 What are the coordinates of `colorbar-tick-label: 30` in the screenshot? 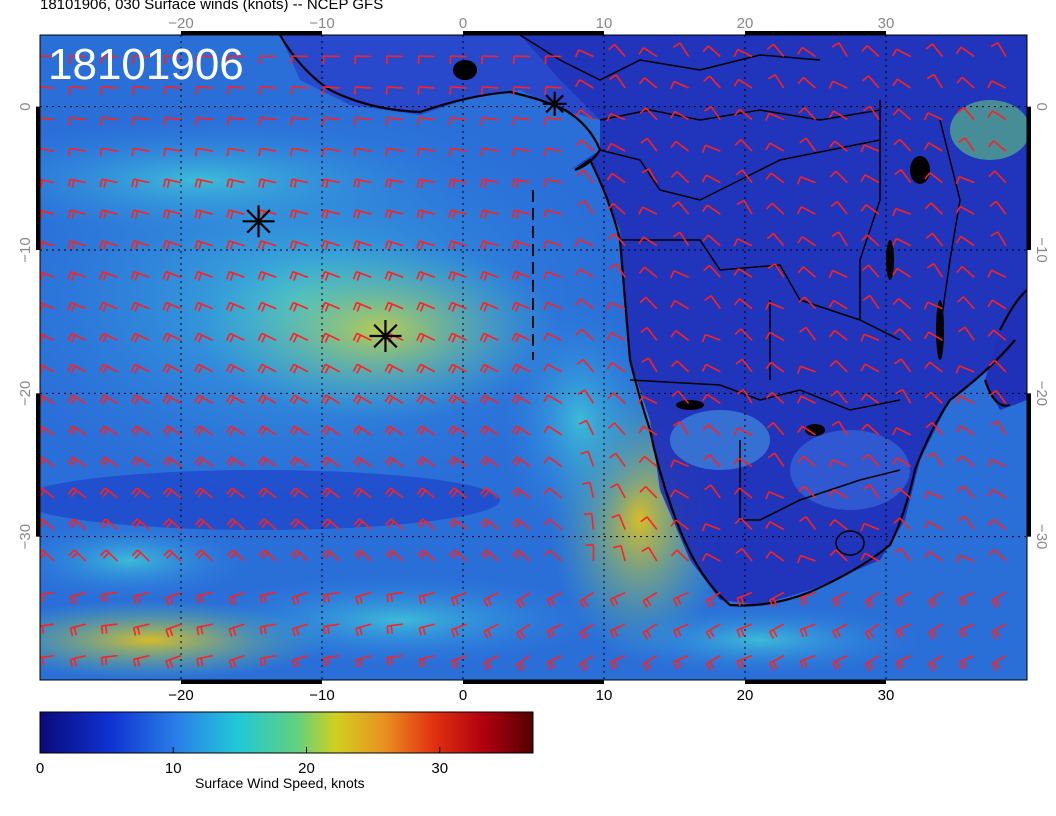 It's located at (439, 768).